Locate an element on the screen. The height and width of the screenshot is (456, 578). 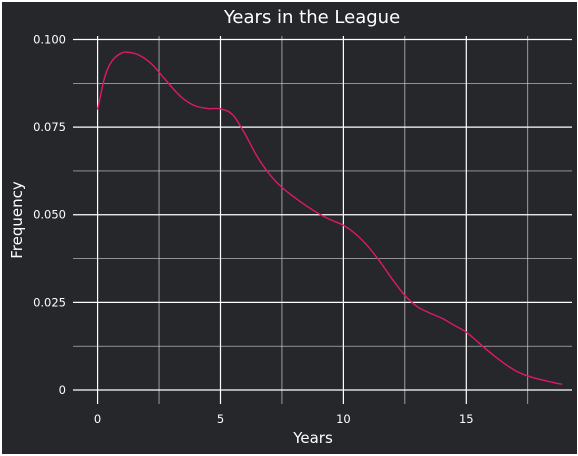
y-axis-label: Frequency is located at coordinates (17, 220).